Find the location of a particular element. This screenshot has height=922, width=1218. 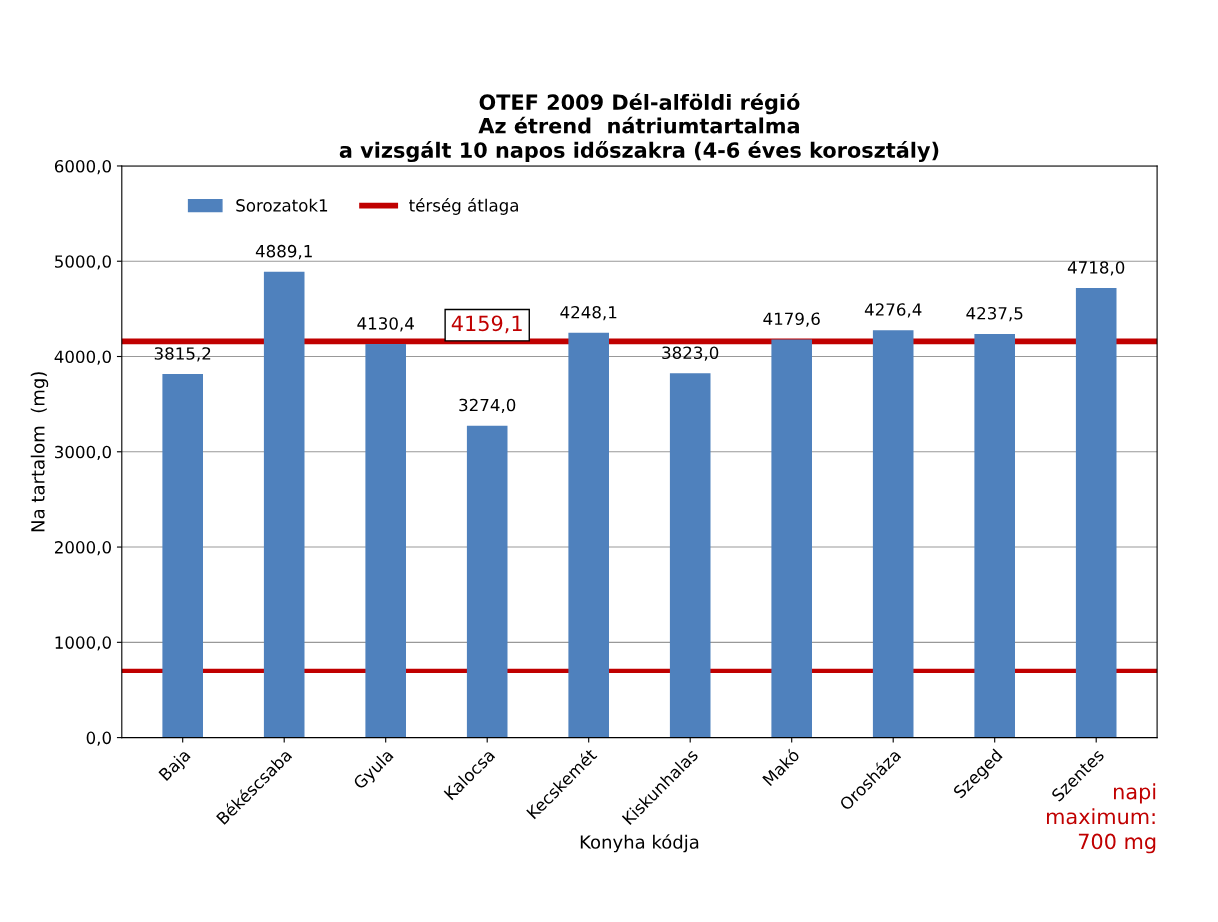

data-label: 4889,1 is located at coordinates (283, 252).